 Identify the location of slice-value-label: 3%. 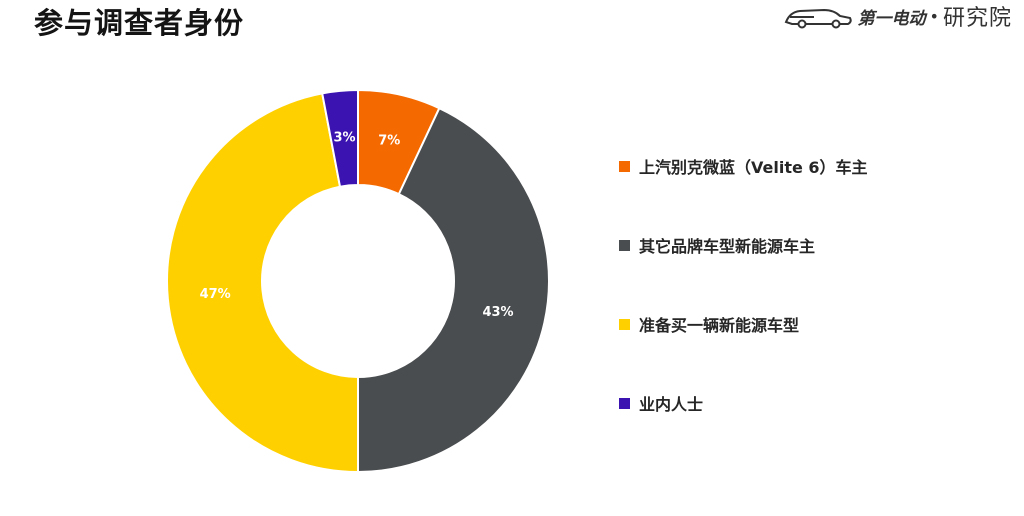
(344, 138).